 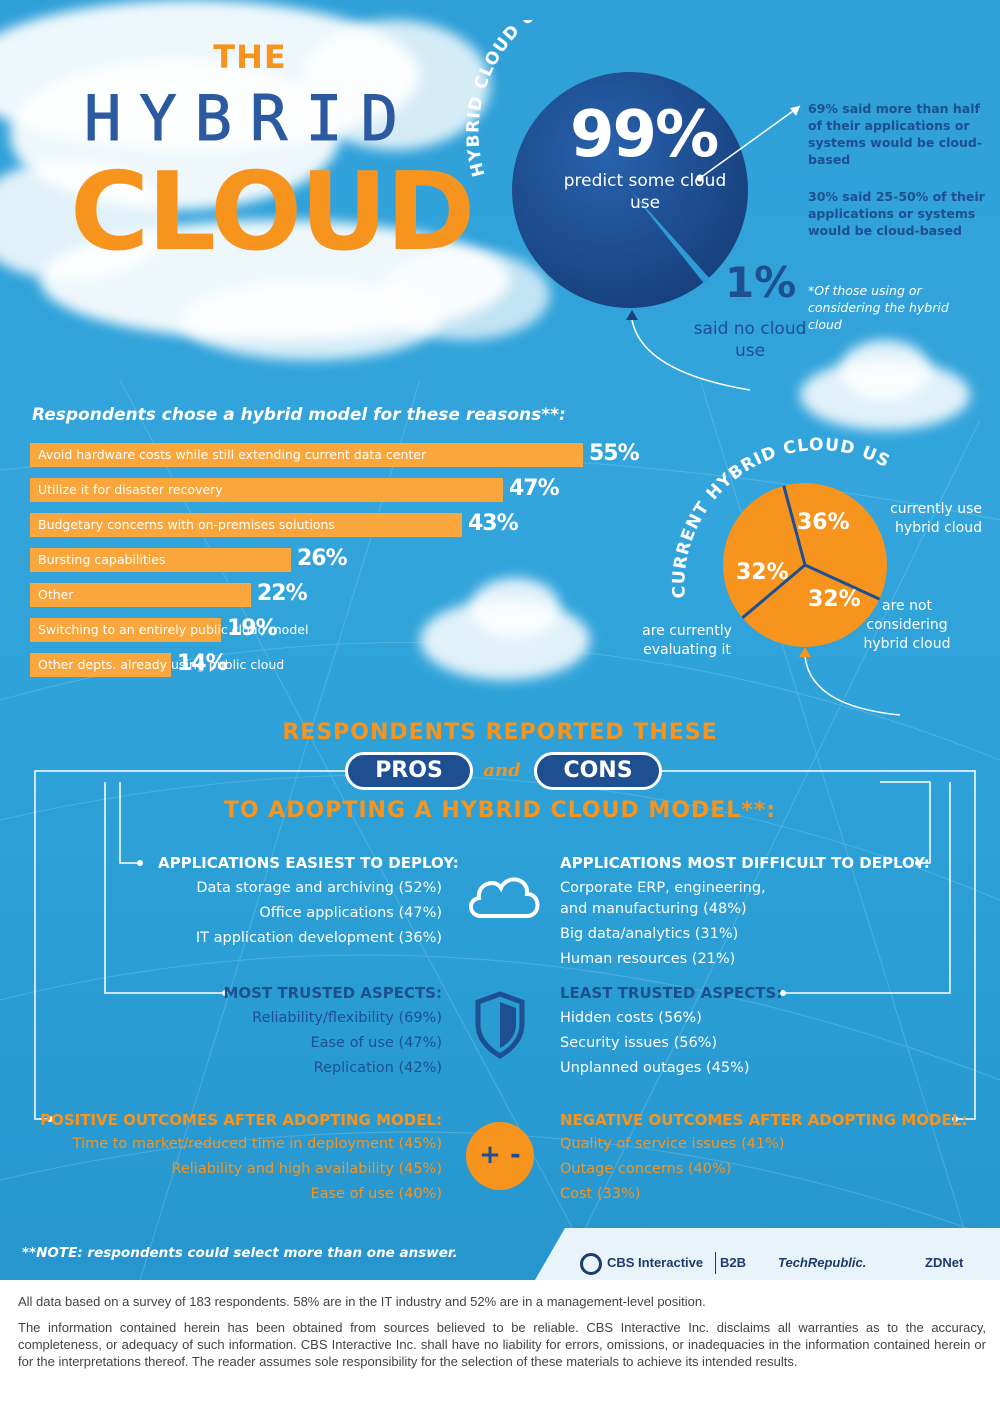 I want to click on title-cloud: CLOUD, so click(x=272, y=212).